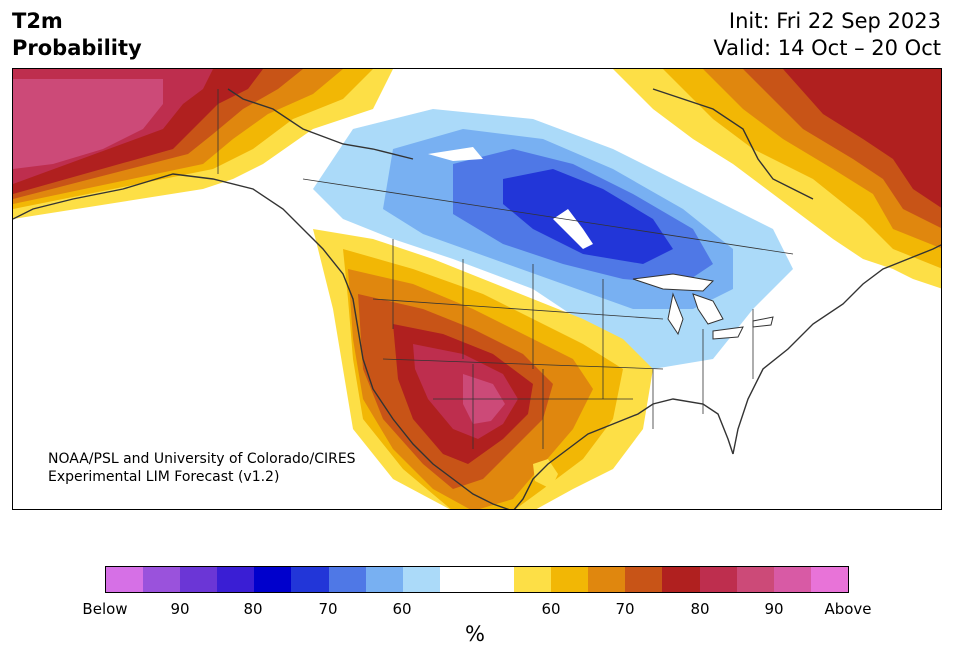 The image size is (953, 659). What do you see at coordinates (848, 609) in the screenshot?
I see `colorbar-tick-label: Above` at bounding box center [848, 609].